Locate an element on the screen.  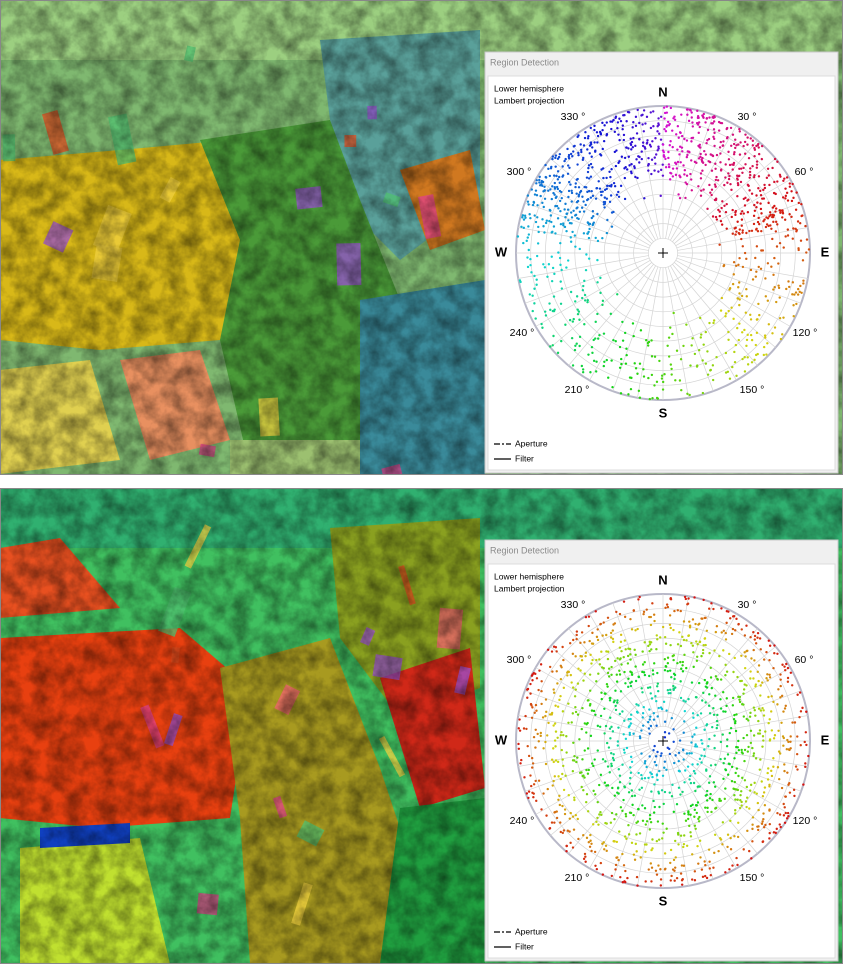
panel-title: Region Detection is located at coordinates (524, 550).